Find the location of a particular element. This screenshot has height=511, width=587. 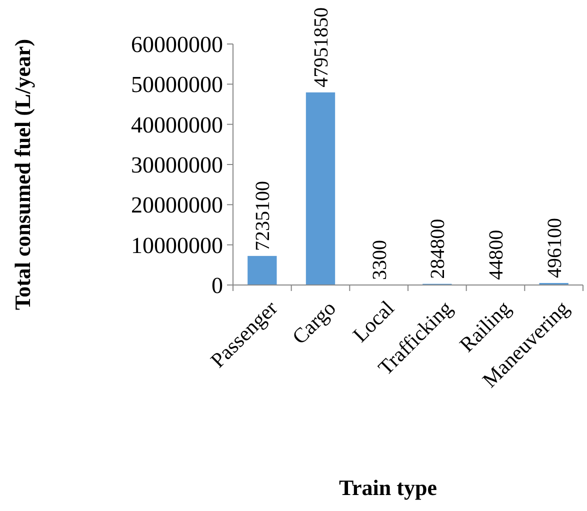

y-tick-label: 30000000 is located at coordinates (177, 165).